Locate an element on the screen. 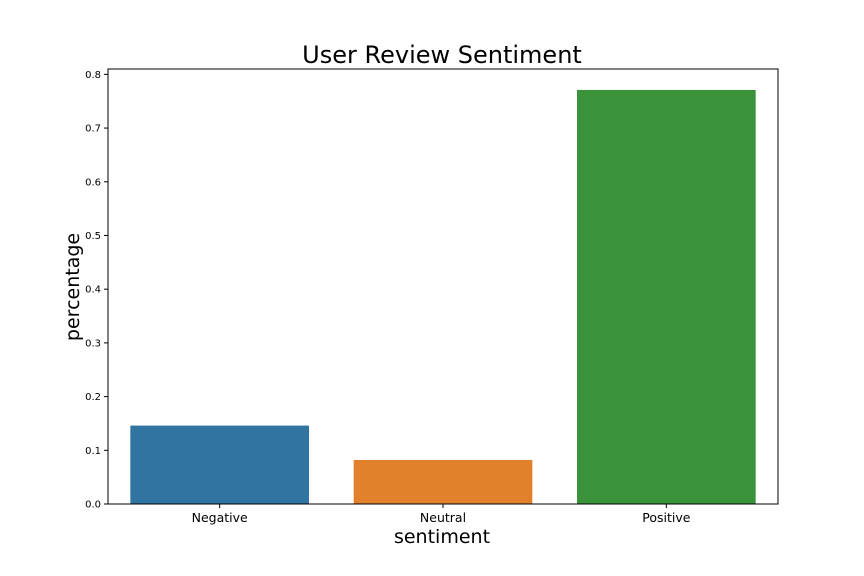  y-axis: 0.0 0.1 0.2 0.3 0.4 0.5 0.6 0.7 0.8 is located at coordinates (96, 290).